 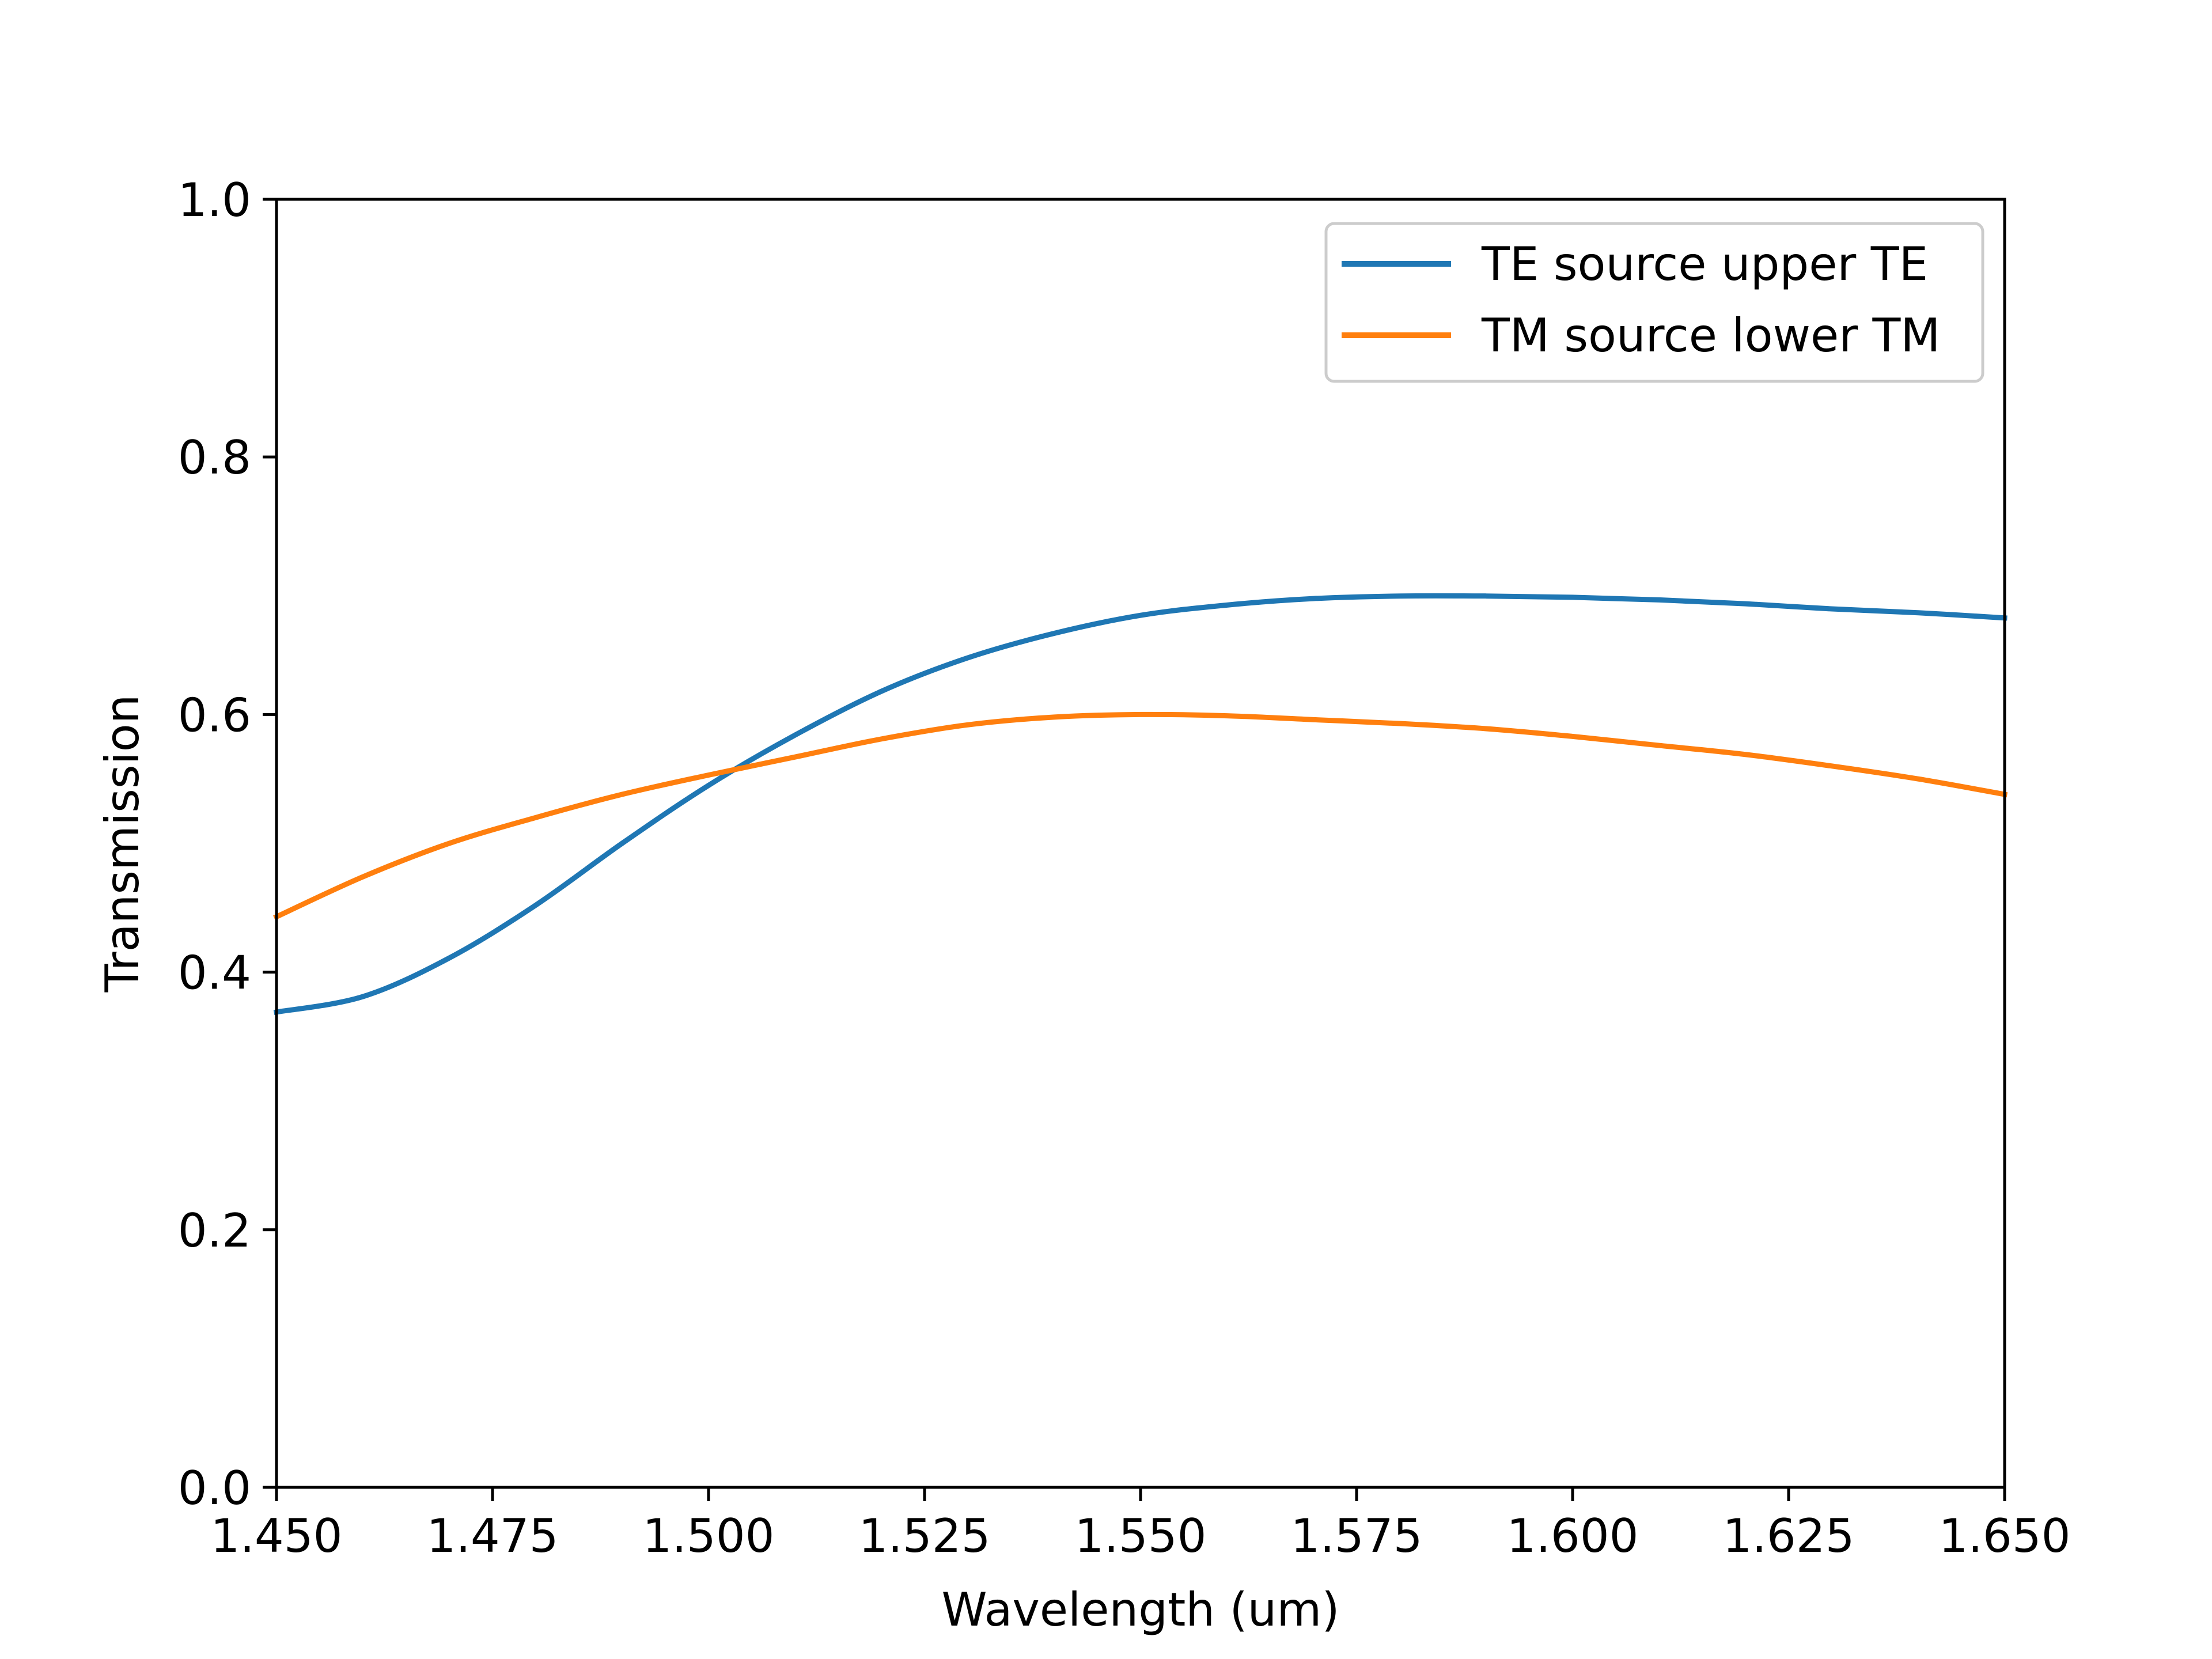 I want to click on x-tick-label: 1.500, so click(x=708, y=1536).